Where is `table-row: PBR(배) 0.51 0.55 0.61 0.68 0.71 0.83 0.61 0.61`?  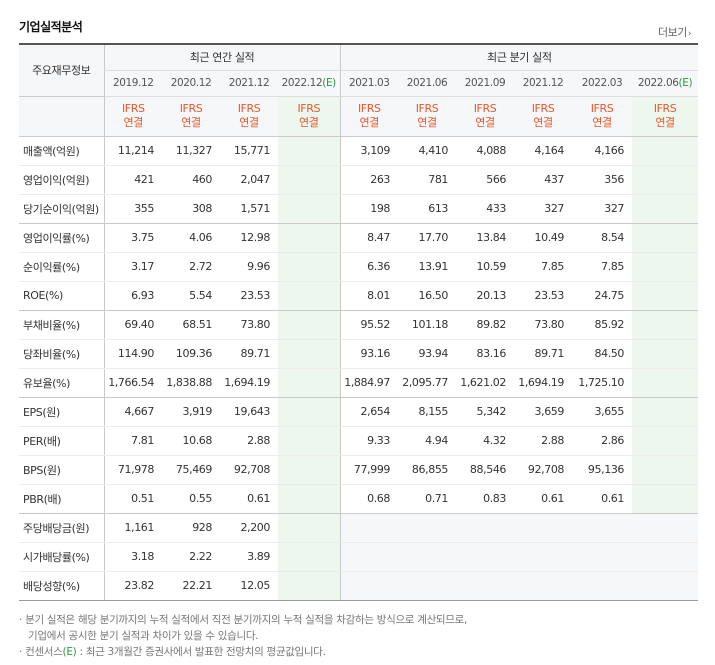 table-row: PBR(배) 0.51 0.55 0.61 0.68 0.71 0.83 0.61 0.61 is located at coordinates (359, 499).